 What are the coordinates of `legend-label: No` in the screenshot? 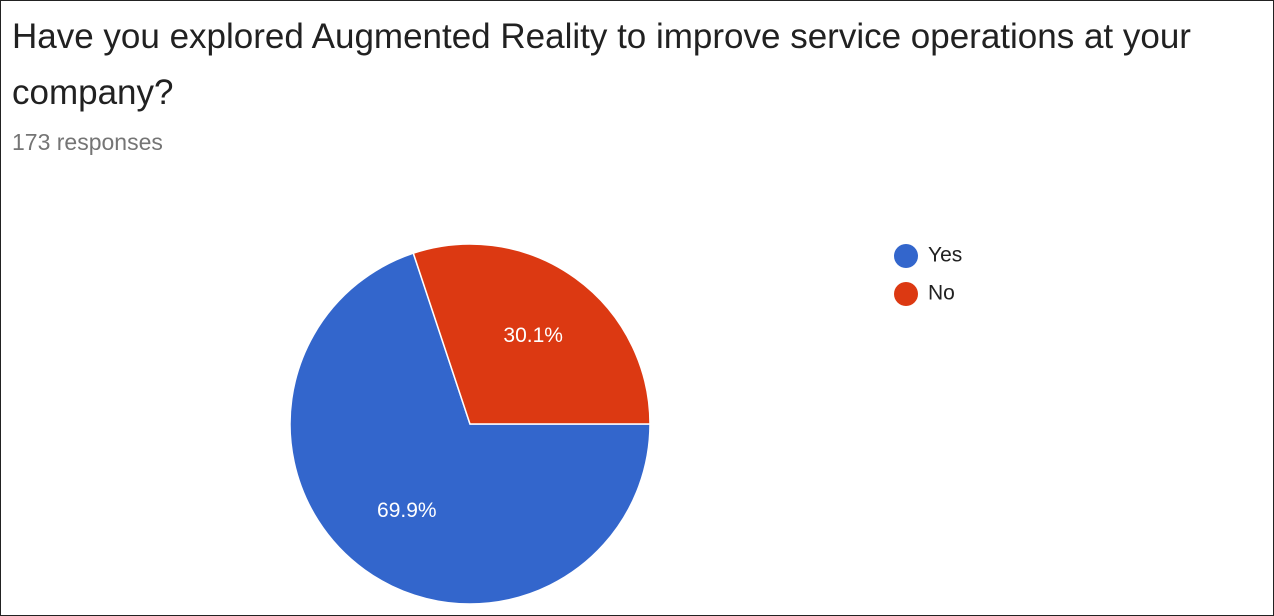 It's located at (941, 293).